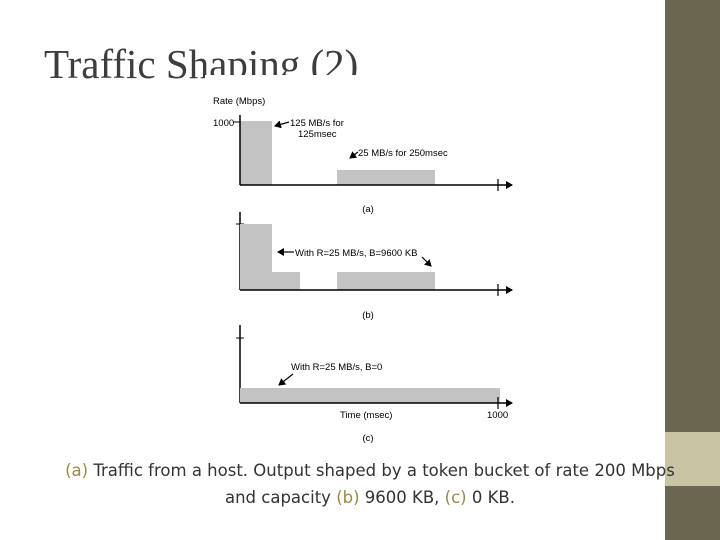 The image size is (720, 540). Describe the element at coordinates (256, 153) in the screenshot. I see `burst-bar` at that location.